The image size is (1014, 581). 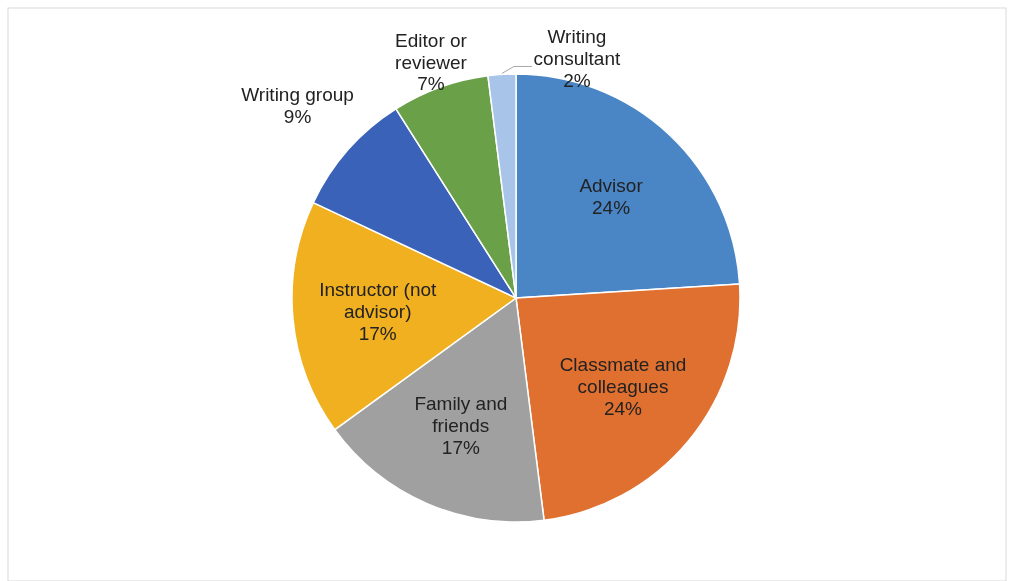 I want to click on slice-label: Writing group, so click(x=297, y=95).